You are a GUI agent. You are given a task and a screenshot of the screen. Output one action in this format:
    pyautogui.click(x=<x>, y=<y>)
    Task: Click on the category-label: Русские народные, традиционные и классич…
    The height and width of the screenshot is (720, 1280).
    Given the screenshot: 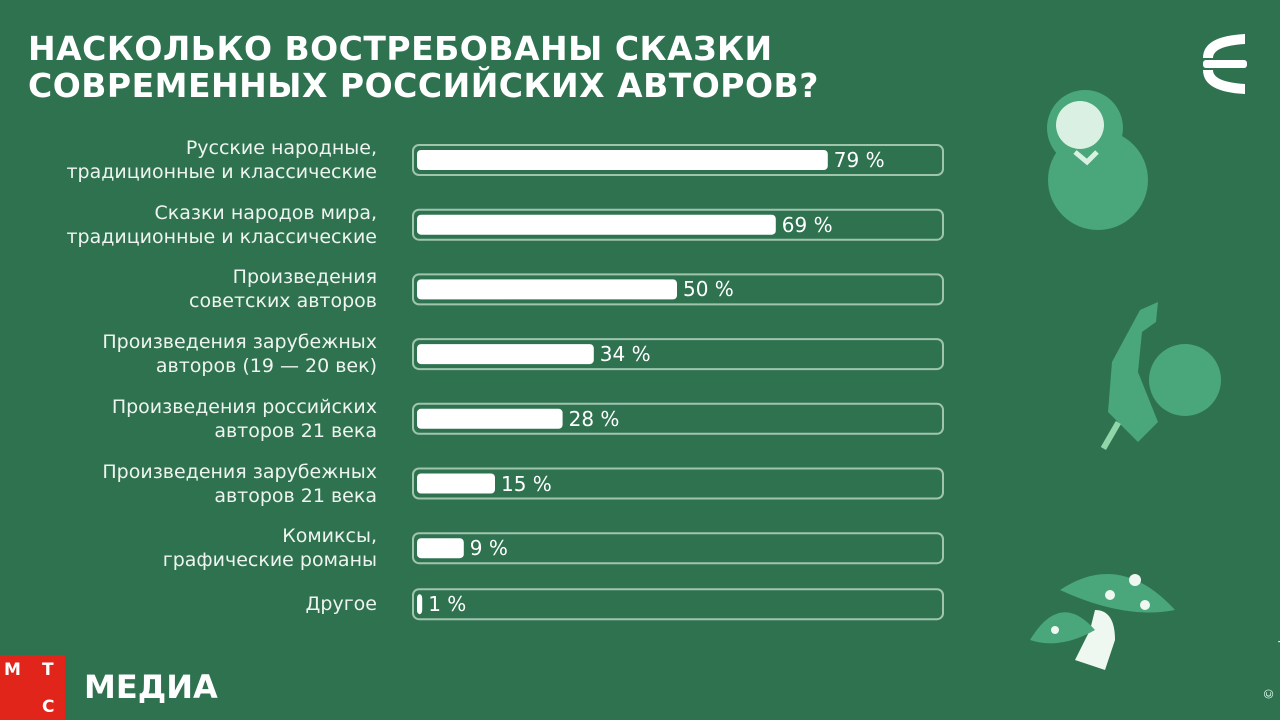 What is the action you would take?
    pyautogui.click(x=221, y=160)
    